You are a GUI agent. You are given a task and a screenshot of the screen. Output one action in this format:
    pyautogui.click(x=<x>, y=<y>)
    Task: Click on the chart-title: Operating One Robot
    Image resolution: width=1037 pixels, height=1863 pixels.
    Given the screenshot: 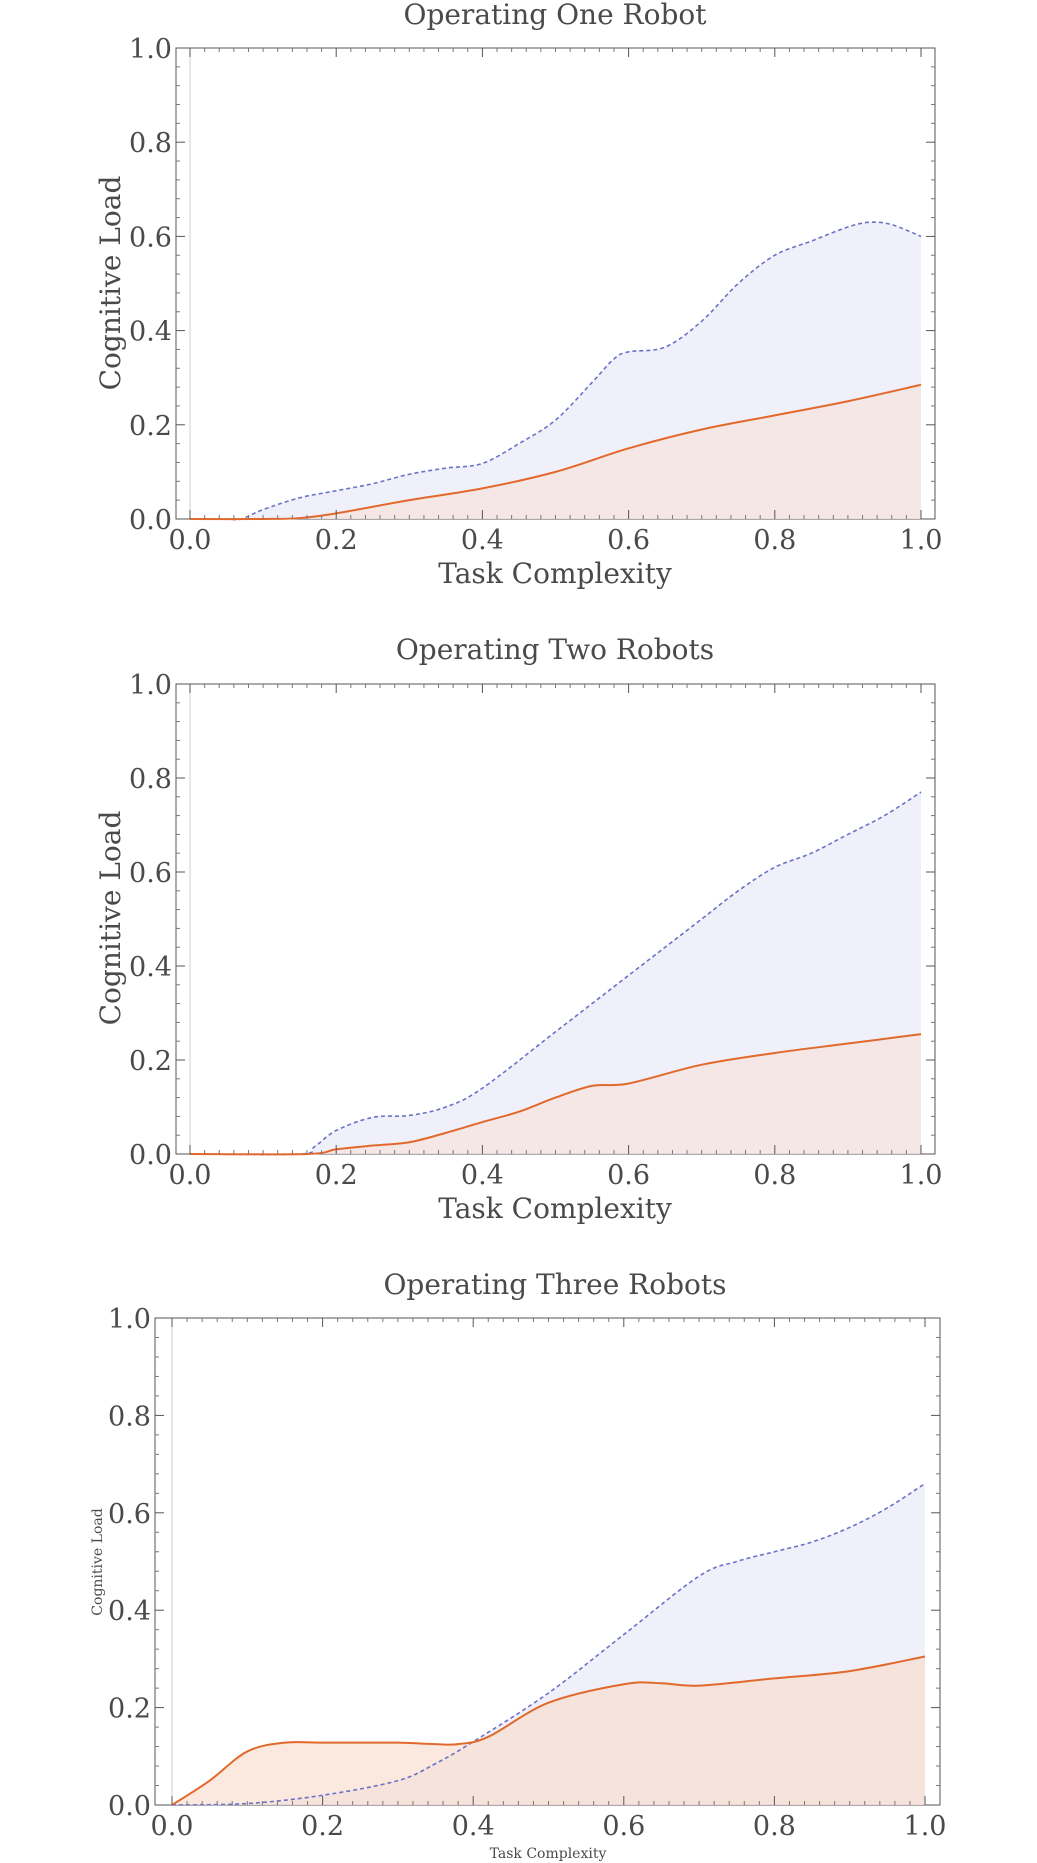 What is the action you would take?
    pyautogui.click(x=555, y=15)
    